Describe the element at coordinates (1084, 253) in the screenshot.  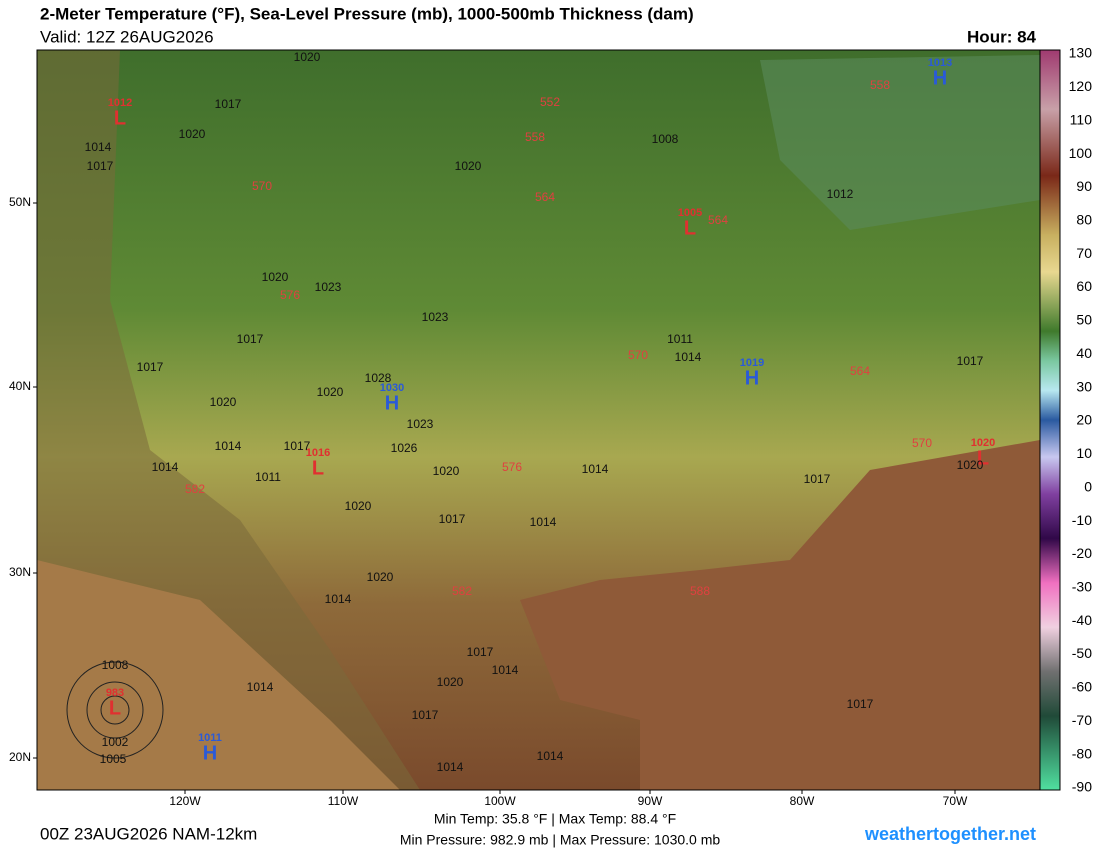
I see `colorbar-label: 70` at that location.